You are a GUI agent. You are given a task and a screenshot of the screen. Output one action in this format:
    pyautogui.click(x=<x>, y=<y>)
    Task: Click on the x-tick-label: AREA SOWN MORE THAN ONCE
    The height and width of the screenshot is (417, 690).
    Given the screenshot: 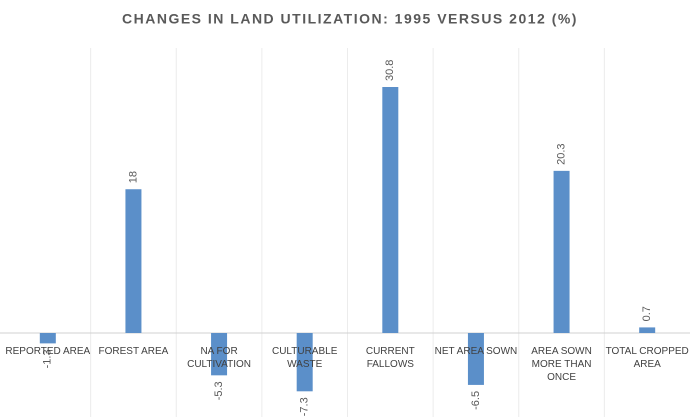 What is the action you would take?
    pyautogui.click(x=561, y=364)
    